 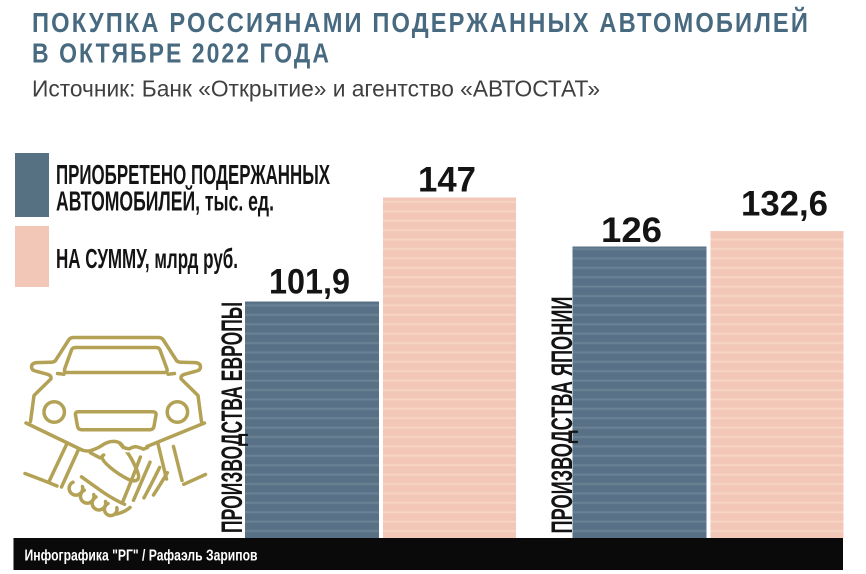 What do you see at coordinates (631, 230) in the screenshot?
I see `svg-text: 126` at bounding box center [631, 230].